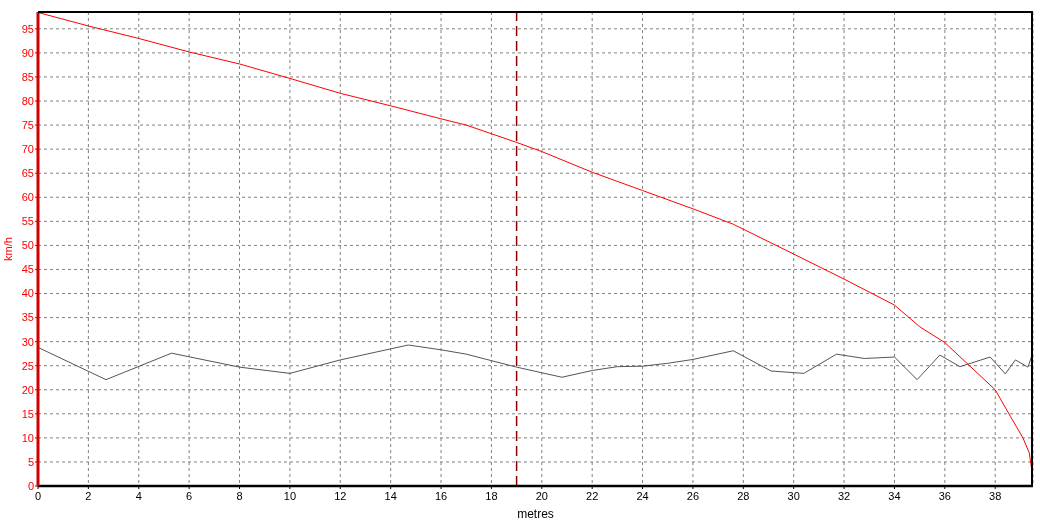  Describe the element at coordinates (290, 495) in the screenshot. I see `x-tick-label: 10` at that location.